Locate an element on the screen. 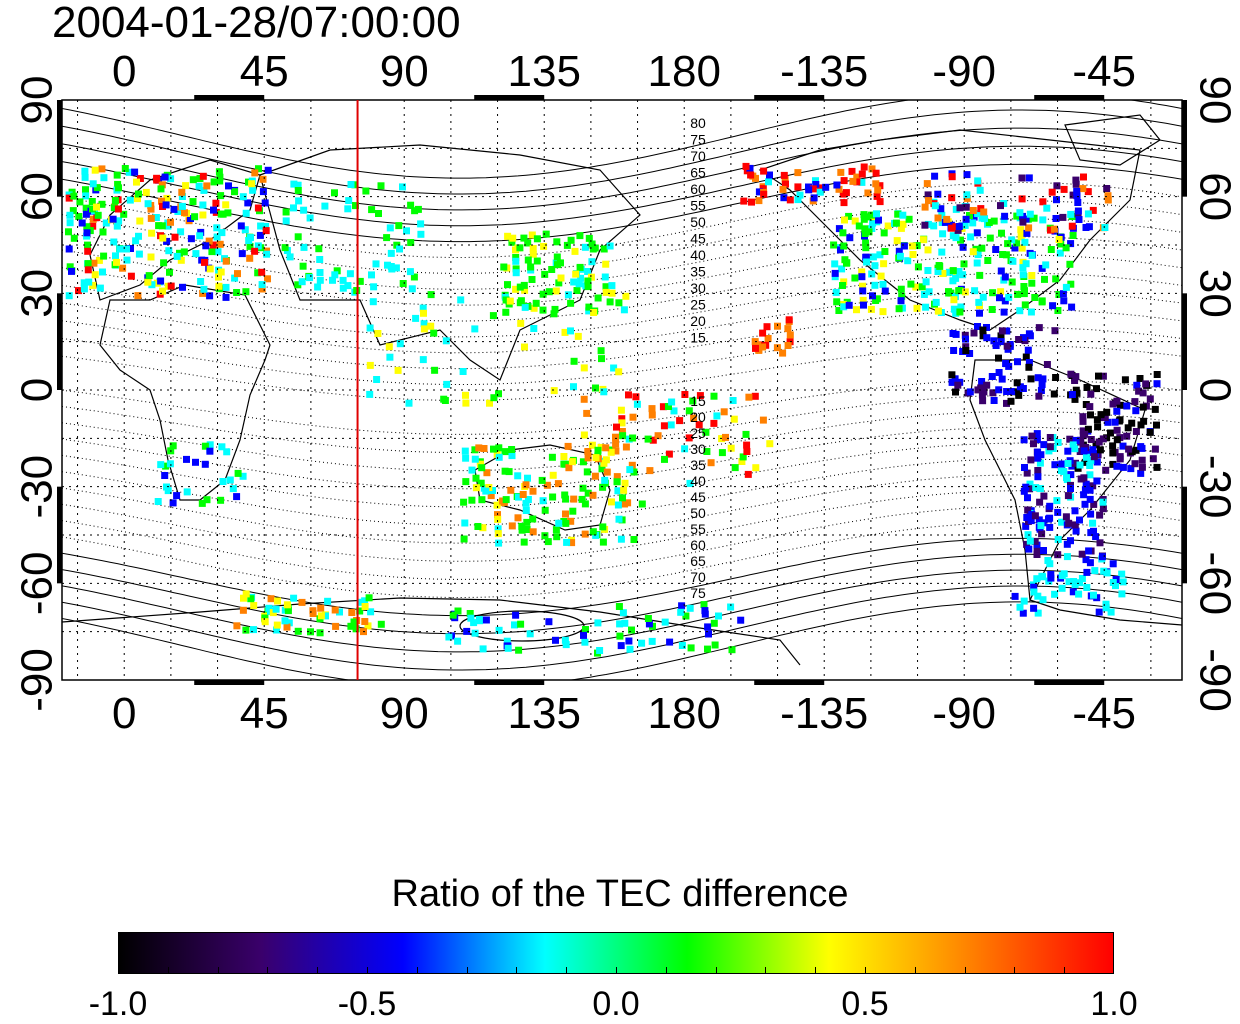 Image resolution: width=1240 pixels, height=1024 pixels. frame-segment-right is located at coordinates (1184, 535).